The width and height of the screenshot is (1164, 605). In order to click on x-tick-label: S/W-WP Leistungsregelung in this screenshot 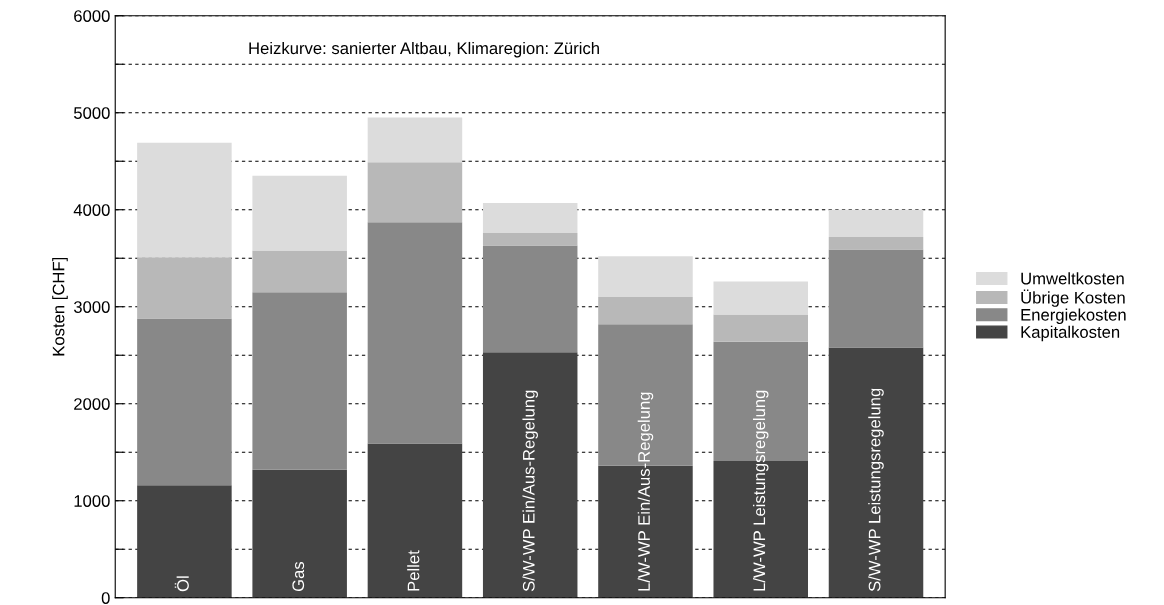, I will do `click(876, 490)`.